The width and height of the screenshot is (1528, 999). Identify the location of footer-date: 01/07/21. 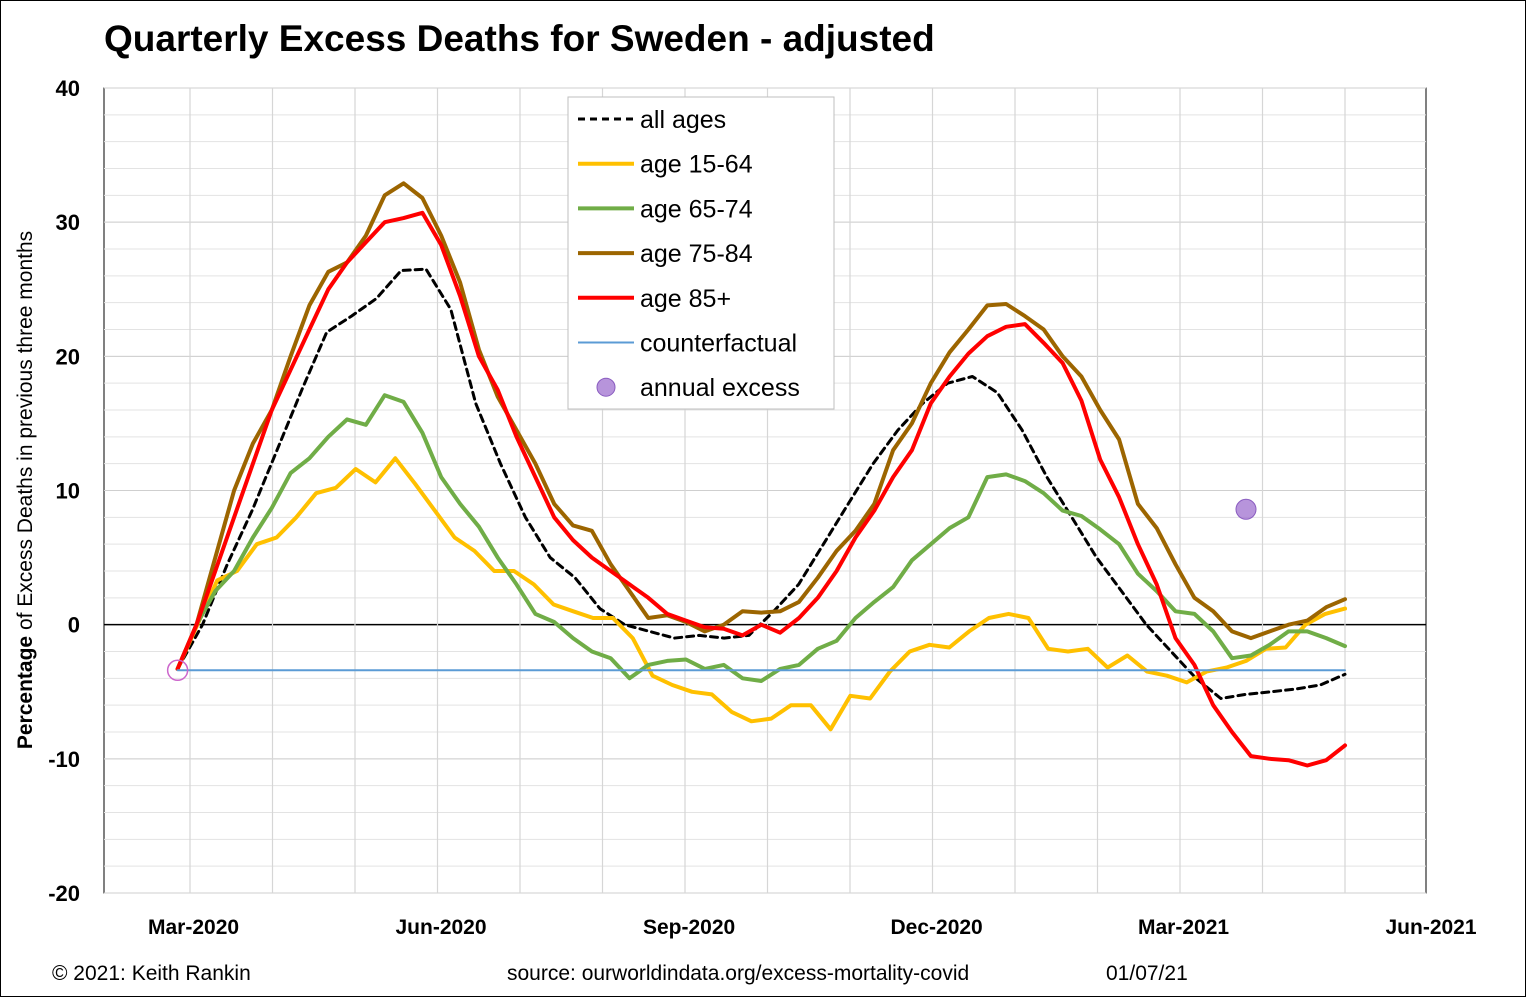
(1147, 973).